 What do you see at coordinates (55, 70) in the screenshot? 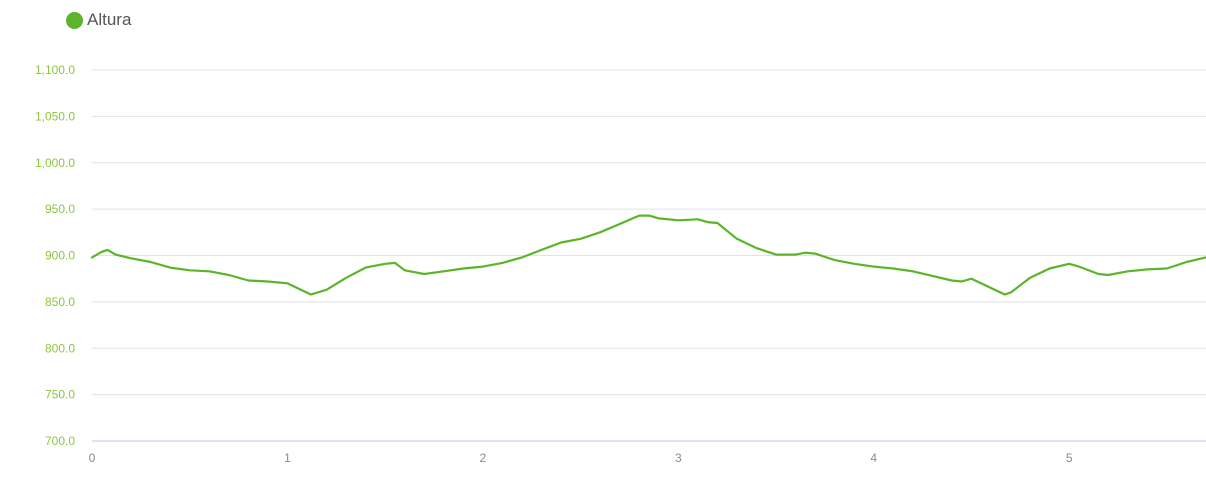
I see `y-tick-label: 1,100.0` at bounding box center [55, 70].